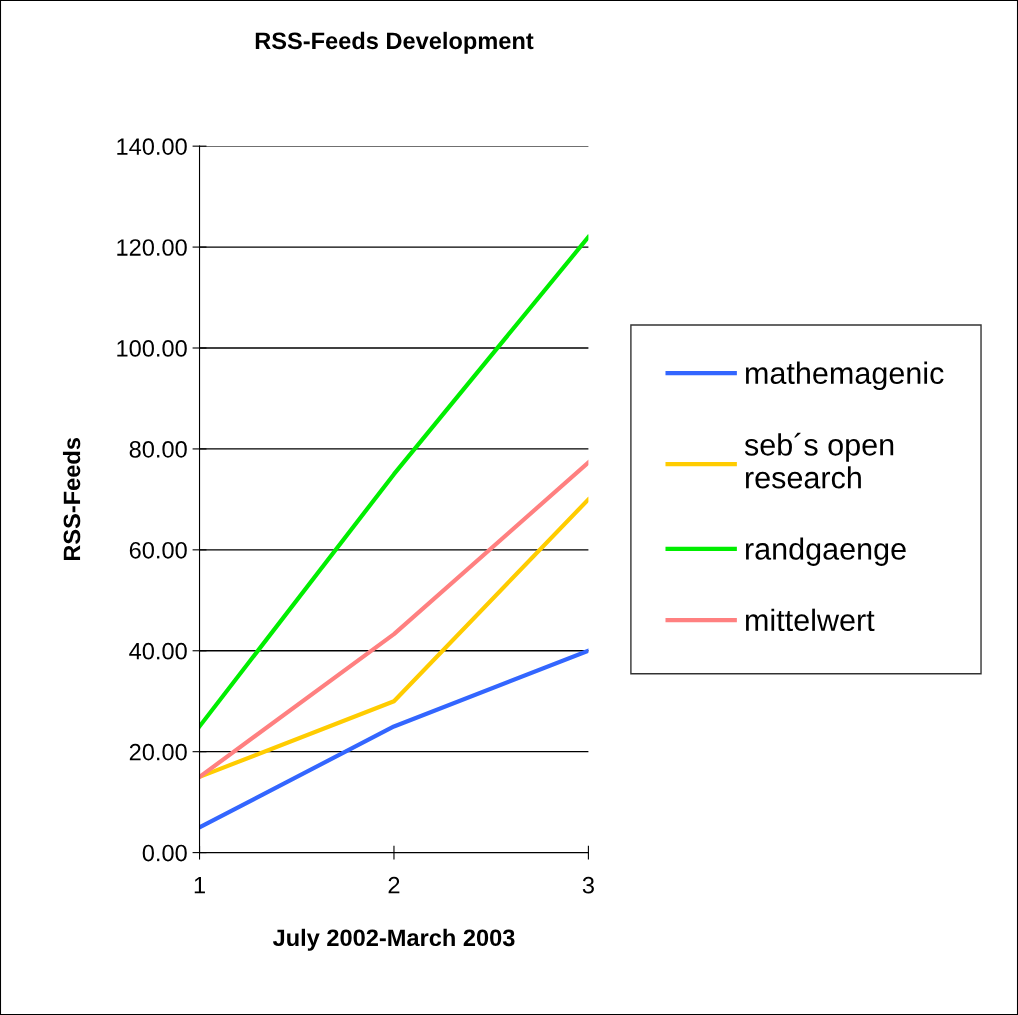 This screenshot has height=1015, width=1018. Describe the element at coordinates (819, 460) in the screenshot. I see `legend-label: seb´s open research` at that location.